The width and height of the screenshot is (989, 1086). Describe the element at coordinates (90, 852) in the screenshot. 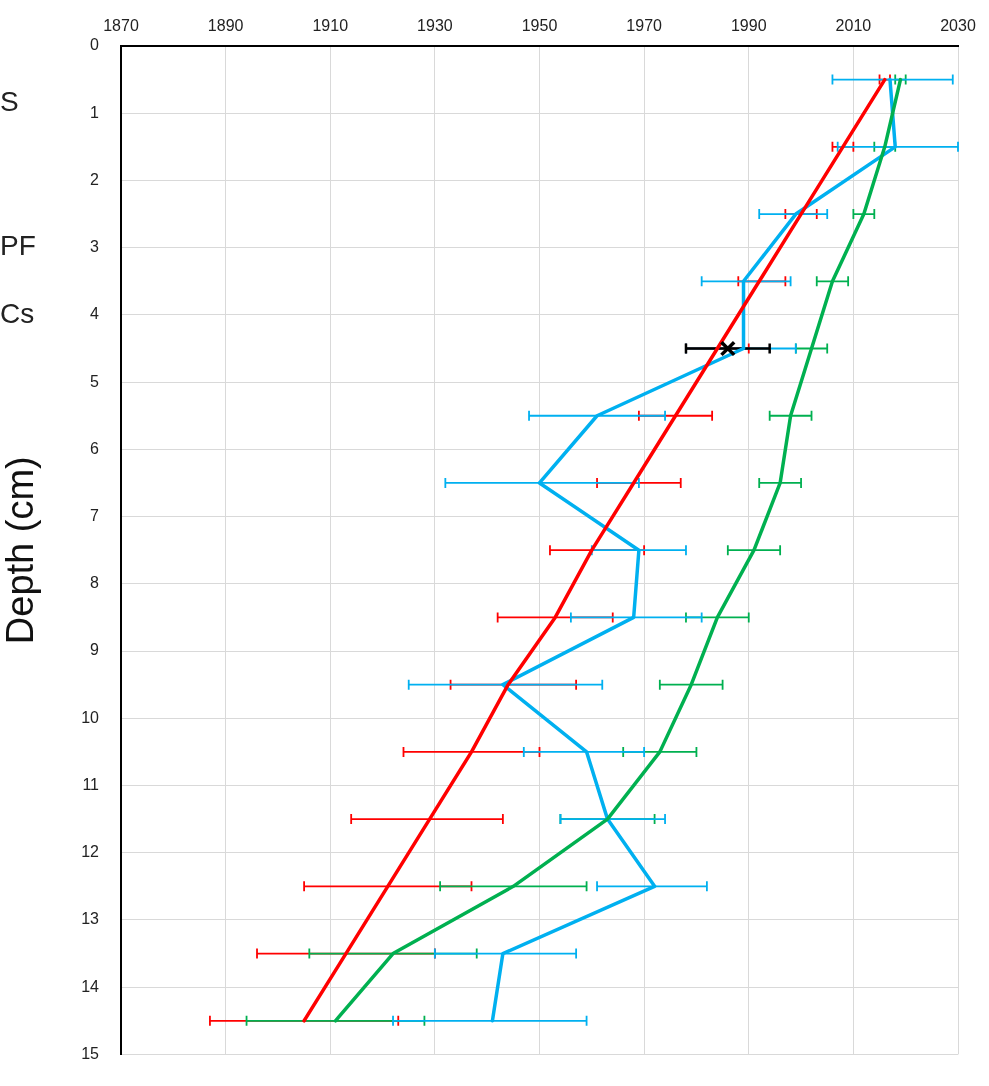

I see `y-tick-label: 12` at that location.